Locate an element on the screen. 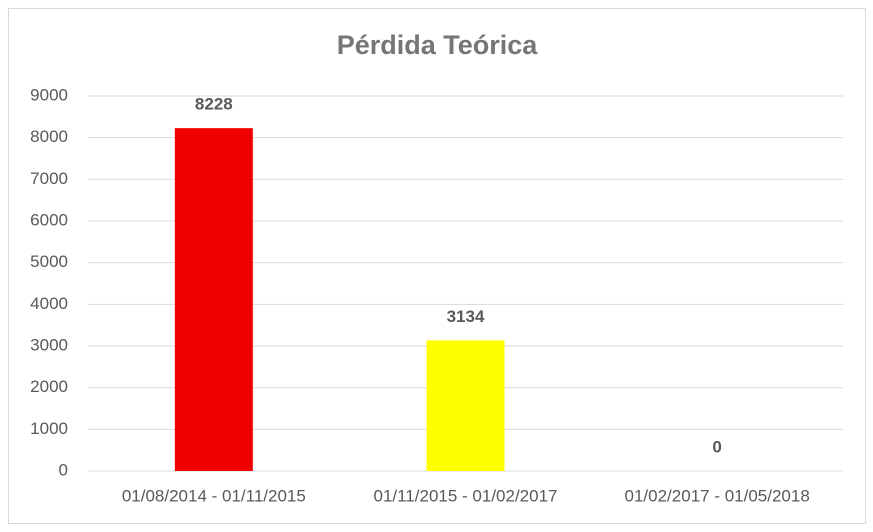 The image size is (873, 532). y-tick-label: 4000 is located at coordinates (49, 303).